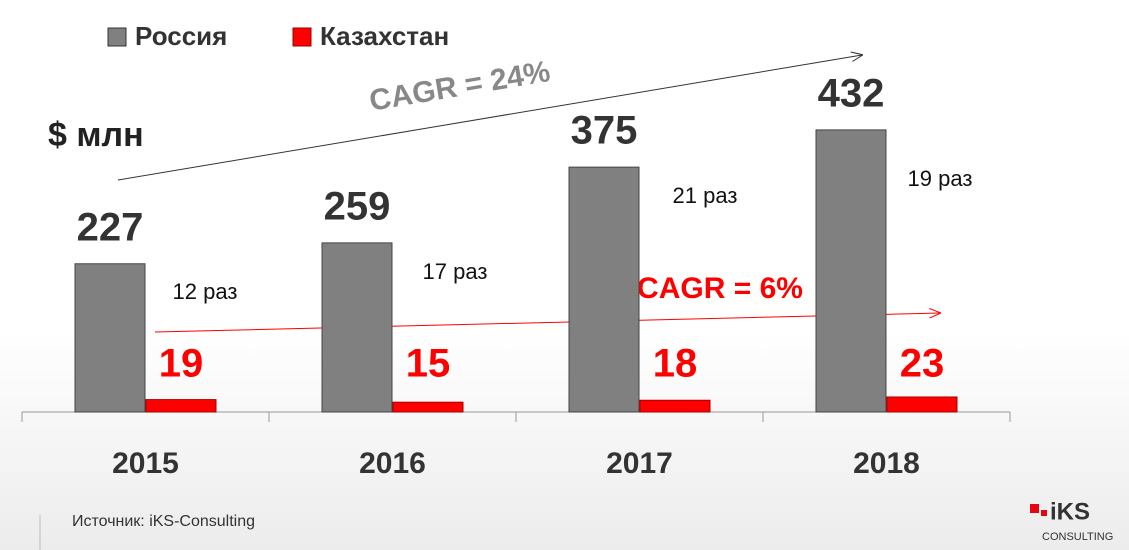 This screenshot has width=1129, height=550. I want to click on logo-sub: CONSULTING, so click(1077, 537).